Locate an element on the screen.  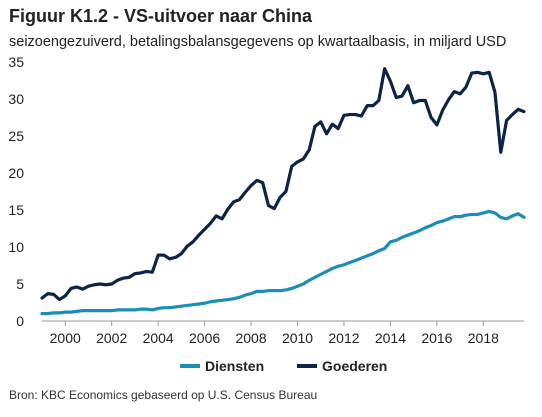
x-tick-label: 2004 is located at coordinates (158, 338).